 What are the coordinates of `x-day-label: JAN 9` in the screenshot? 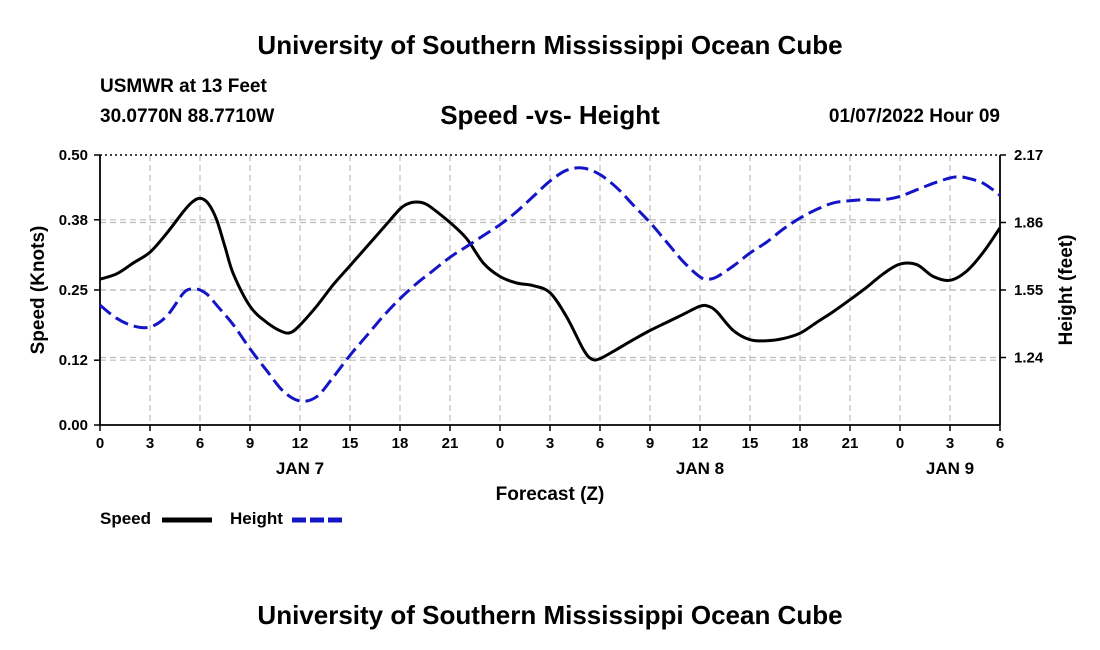 It's located at (950, 468).